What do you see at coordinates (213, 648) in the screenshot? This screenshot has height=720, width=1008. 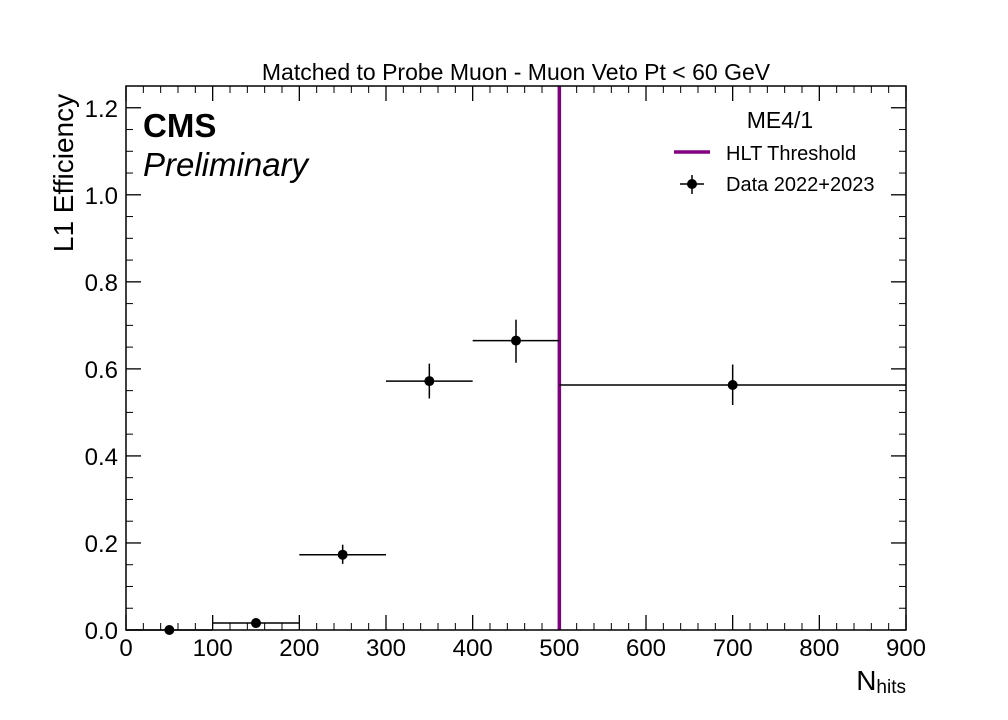 I see `x-tick-label: 100` at bounding box center [213, 648].